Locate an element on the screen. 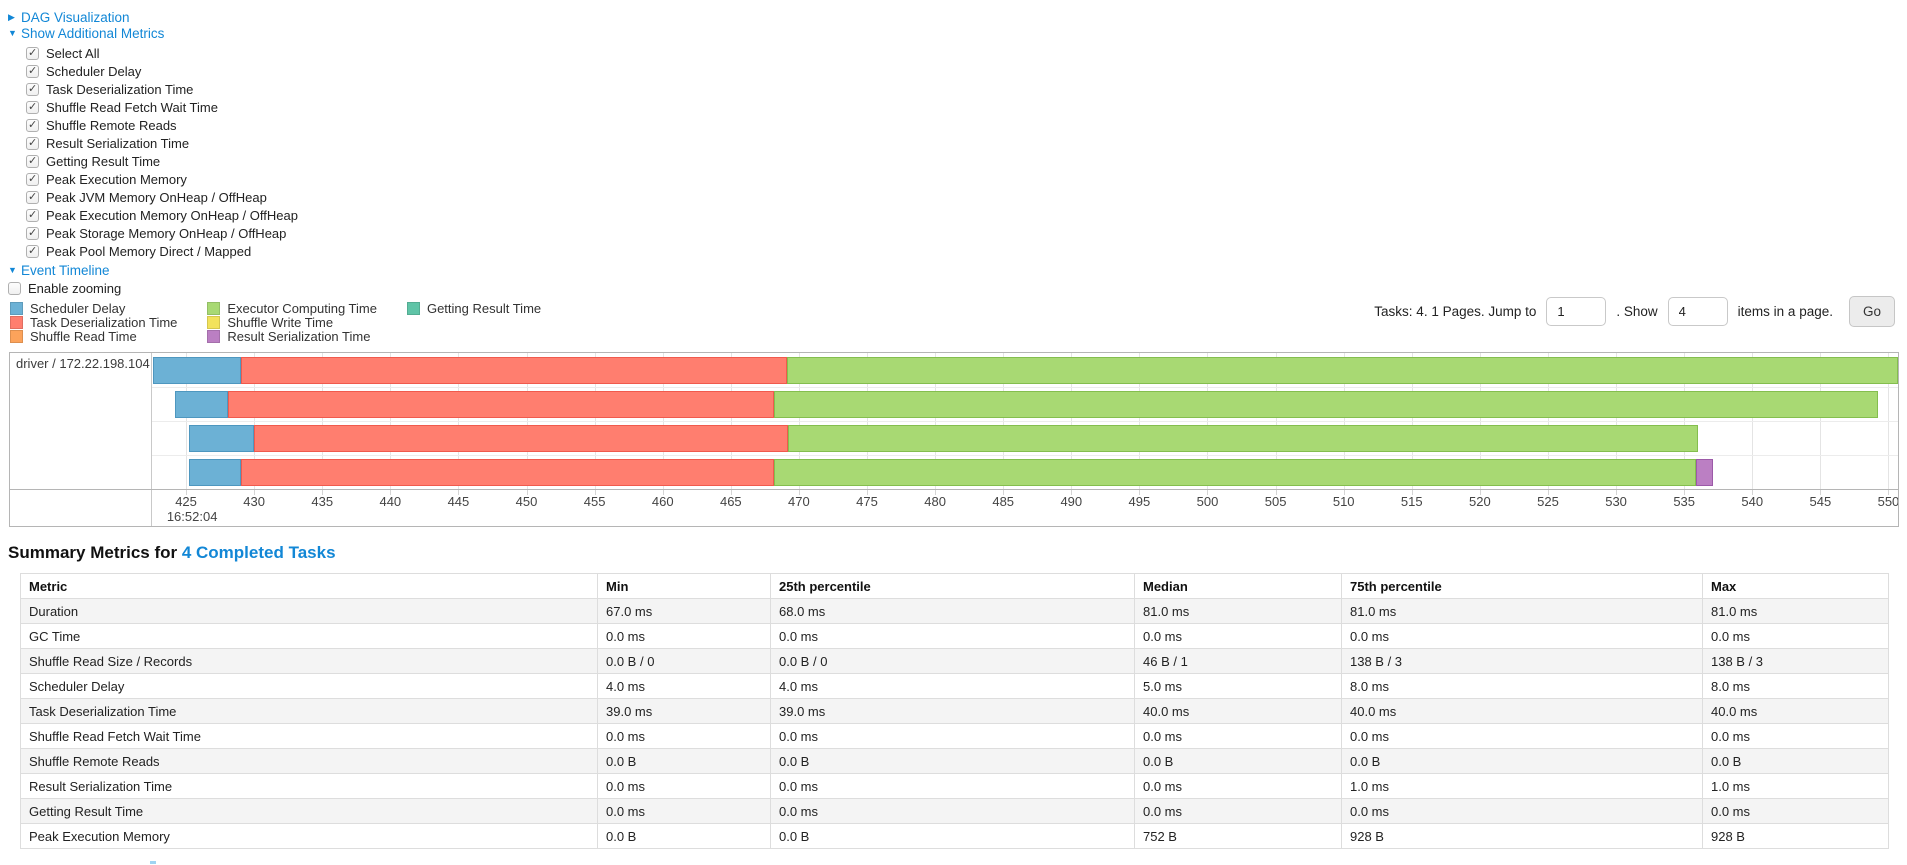 Image resolution: width=1907 pixels, height=865 pixels. table-cell: 5.0 ms is located at coordinates (1238, 686).